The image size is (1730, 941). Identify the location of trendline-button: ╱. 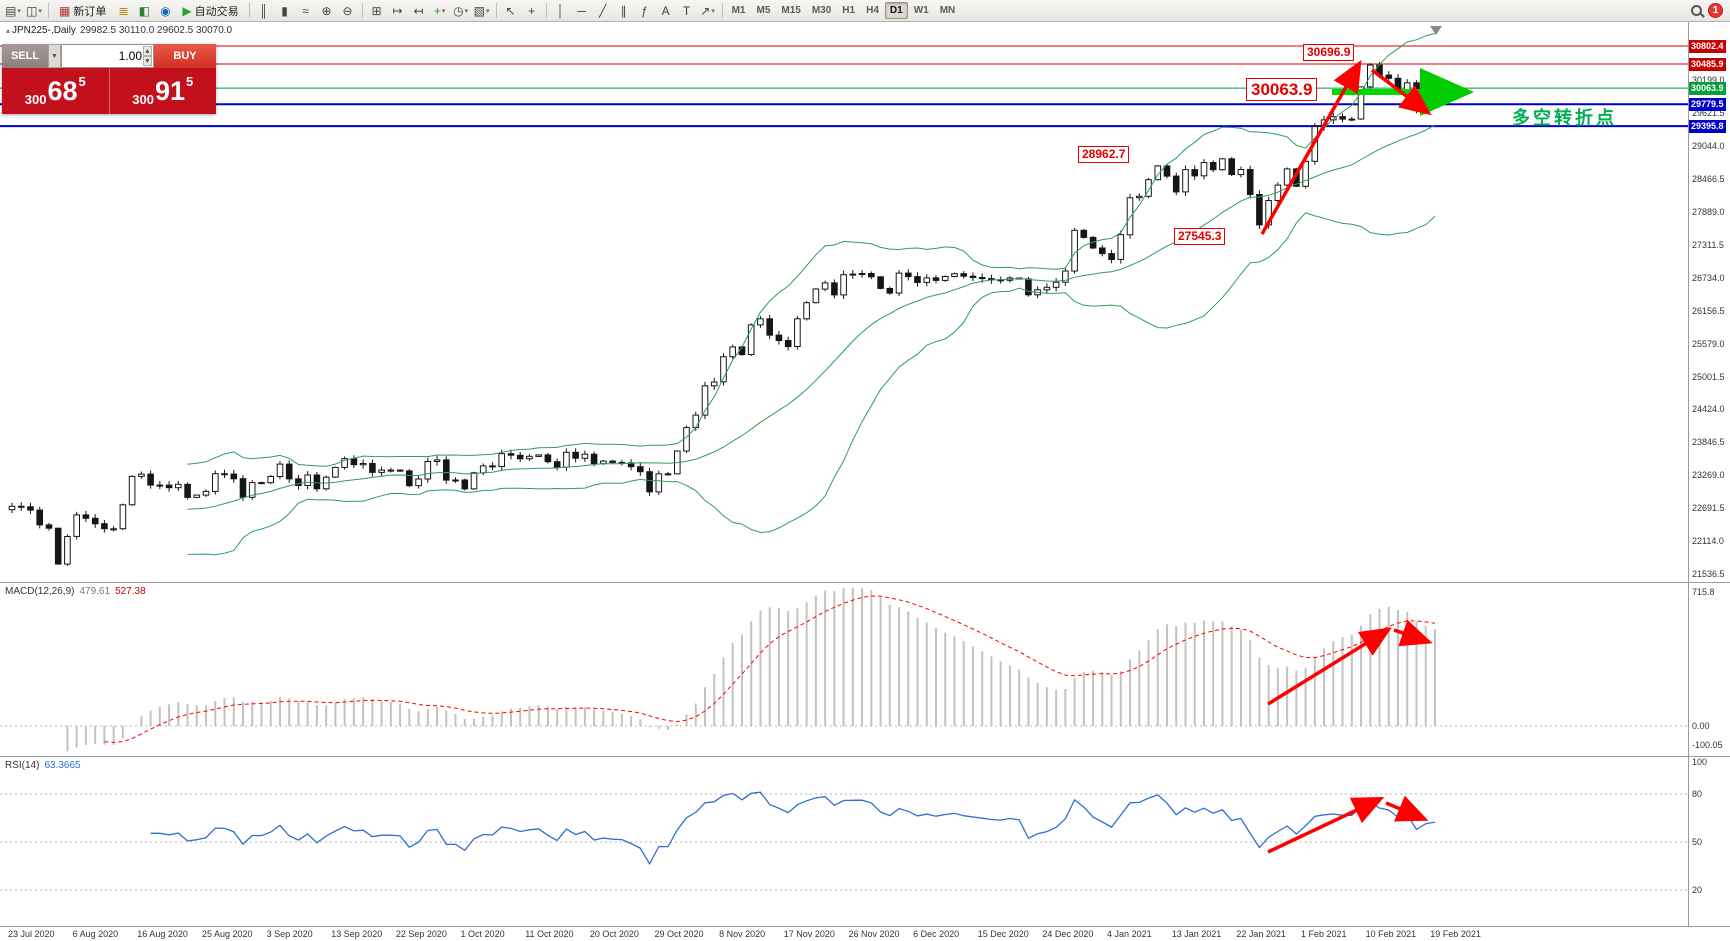
(603, 11).